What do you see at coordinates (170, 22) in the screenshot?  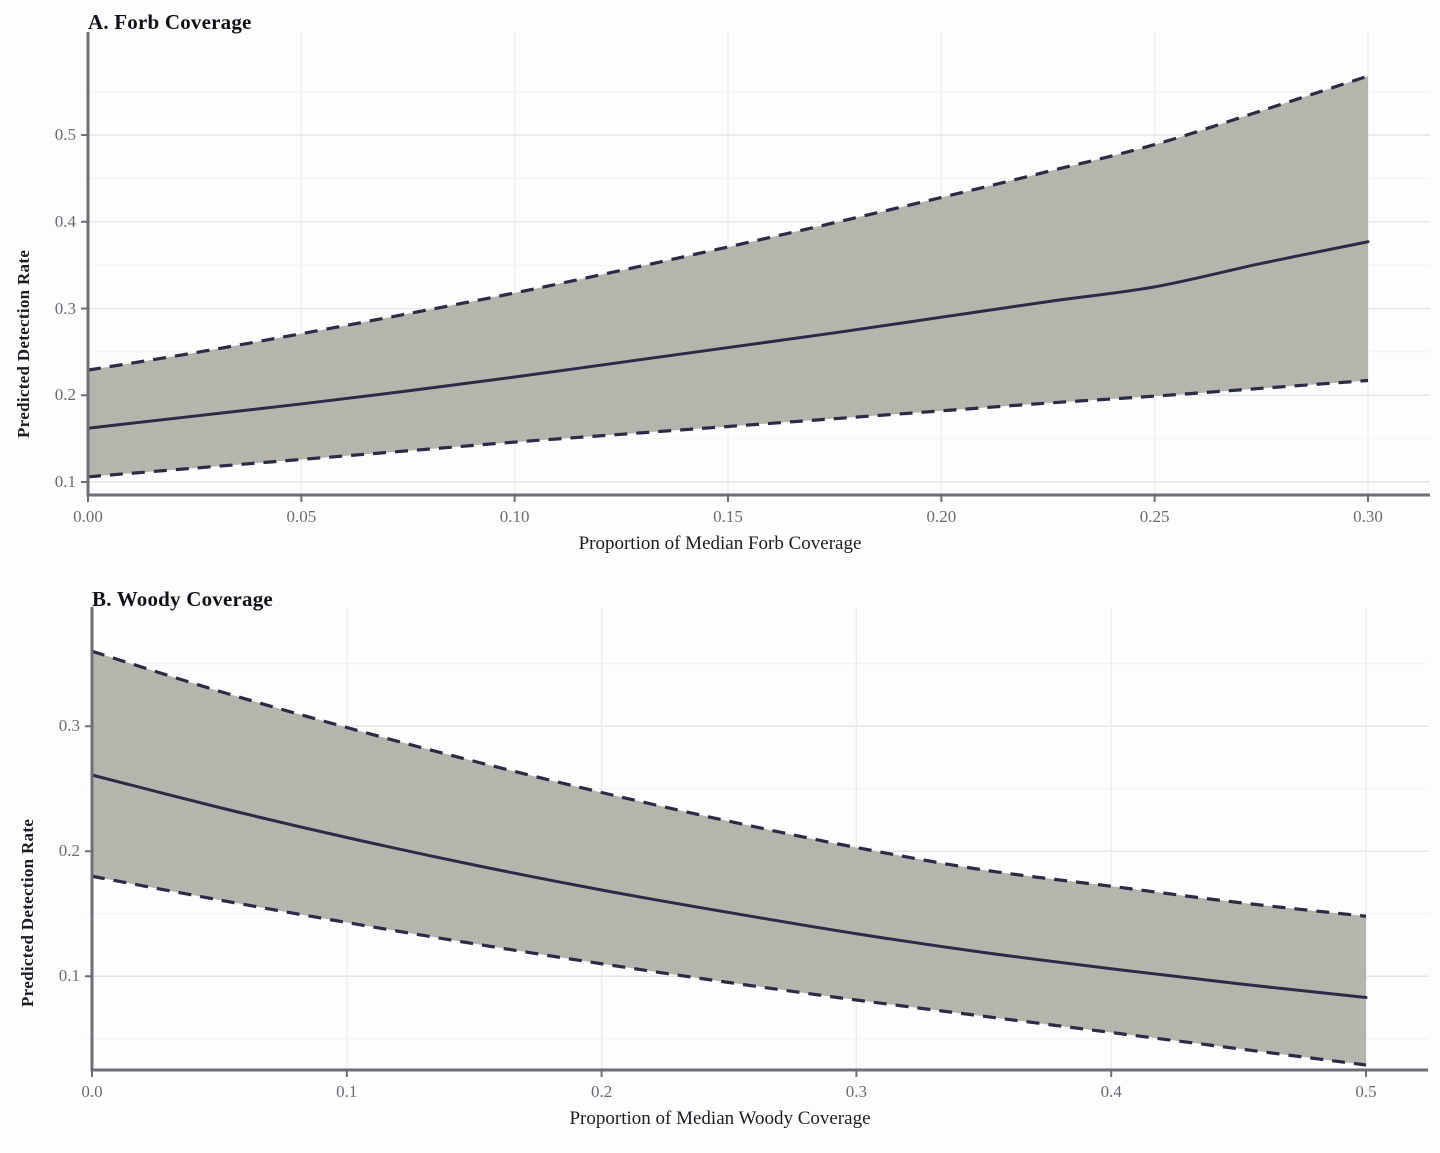 I see `panel-a-title: A. Forb Coverage` at bounding box center [170, 22].